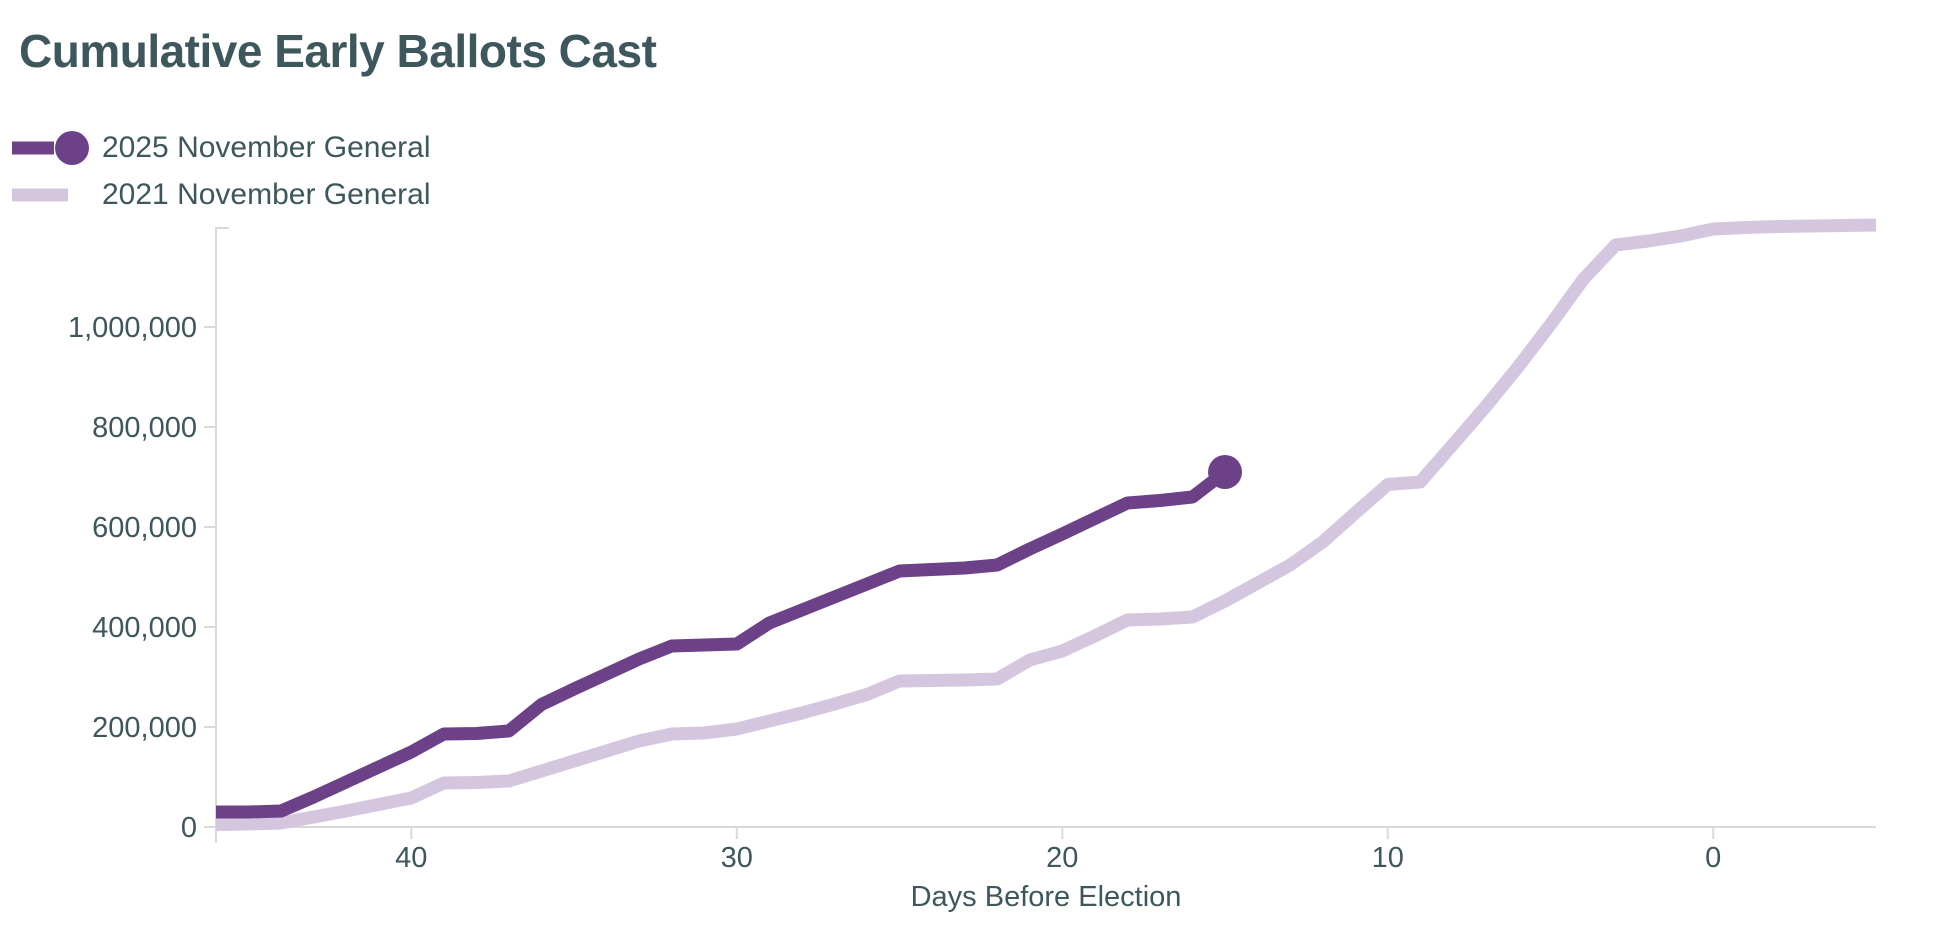 This screenshot has width=1944, height=934. I want to click on x-tick-label: 20, so click(1062, 858).